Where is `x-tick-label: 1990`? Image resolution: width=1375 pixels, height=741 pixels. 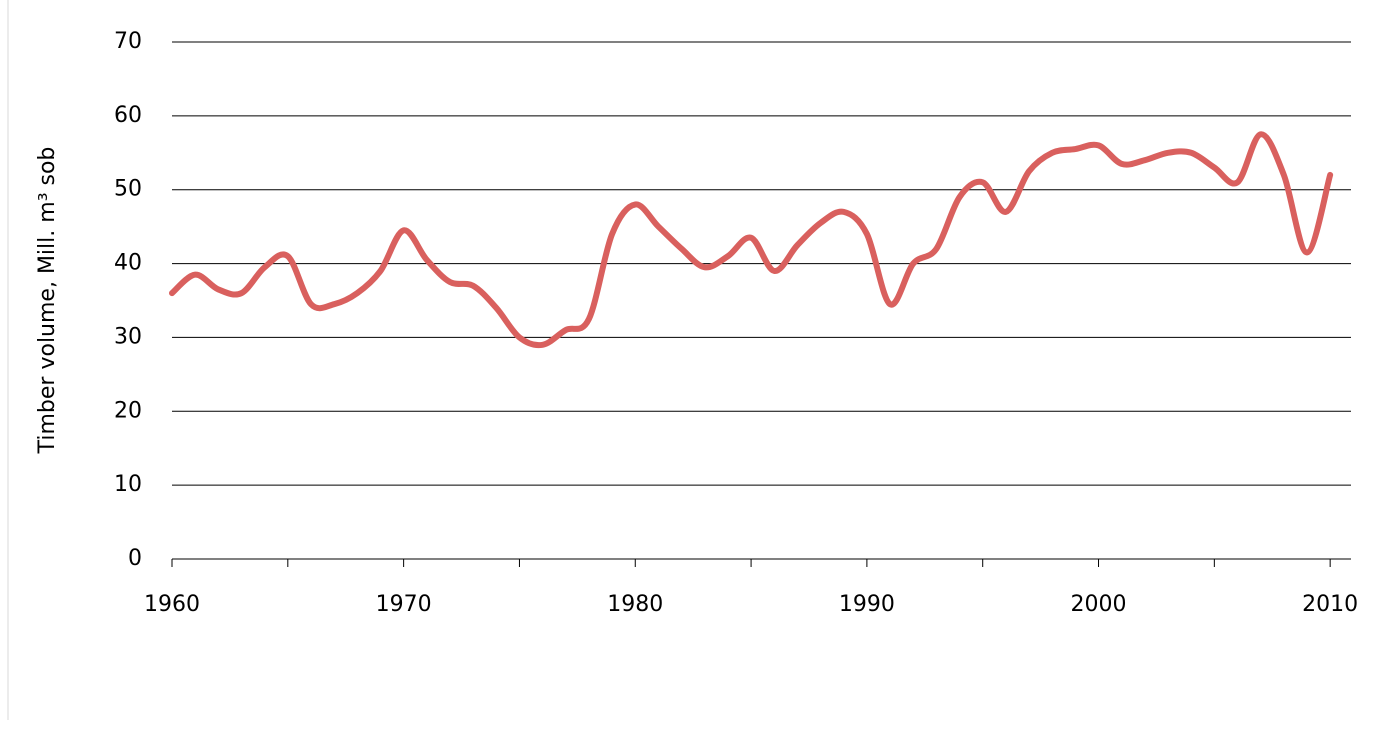 x-tick-label: 1990 is located at coordinates (867, 604).